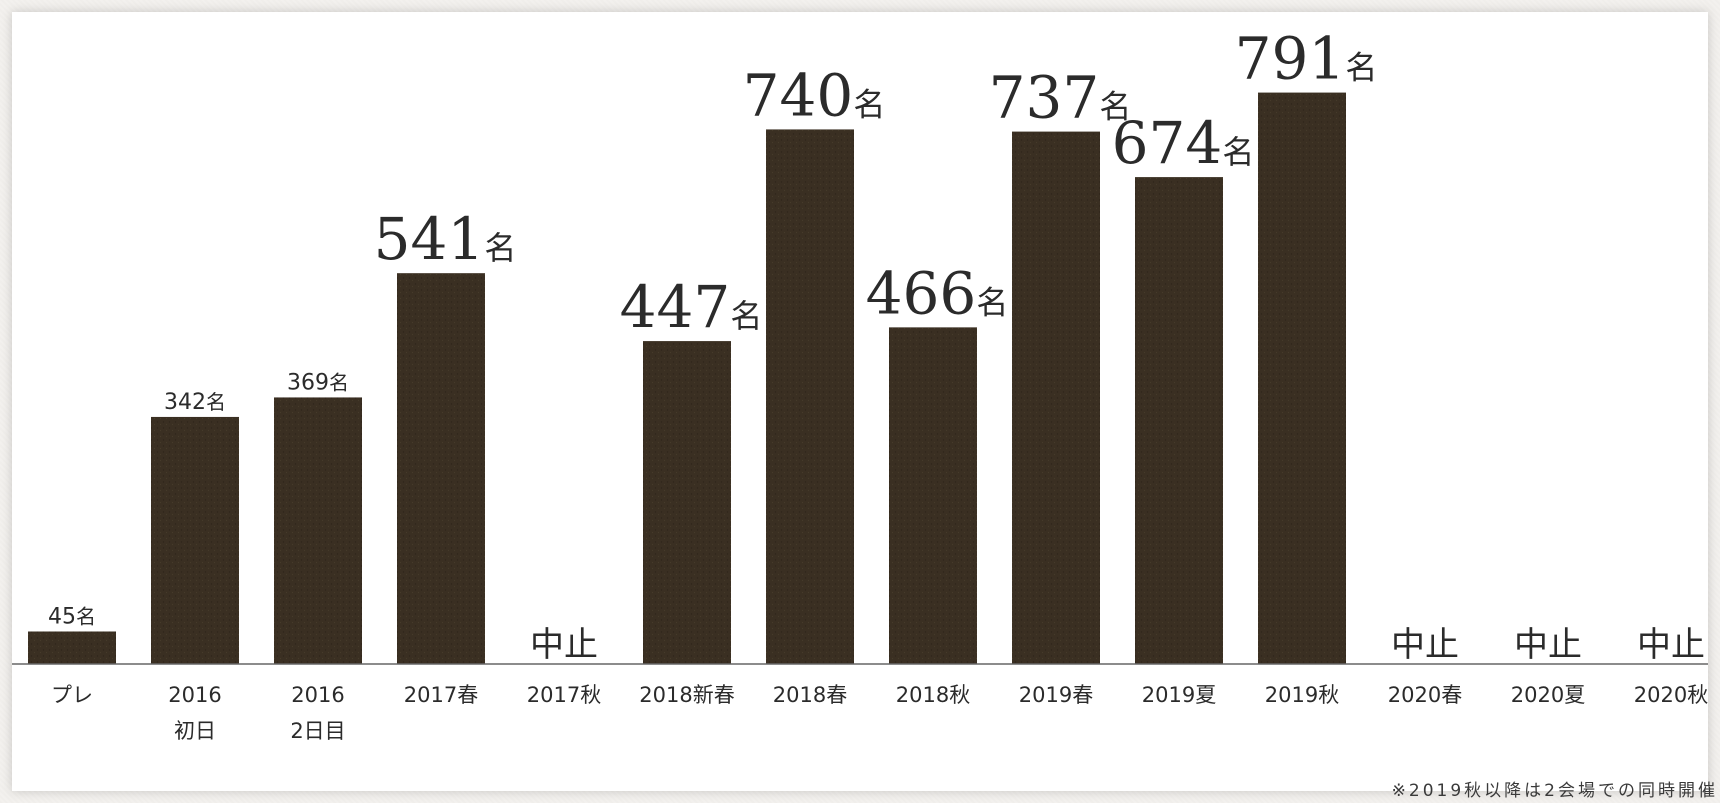 The height and width of the screenshot is (803, 1720). Describe the element at coordinates (445, 239) in the screenshot. I see `data-label: 541名` at that location.